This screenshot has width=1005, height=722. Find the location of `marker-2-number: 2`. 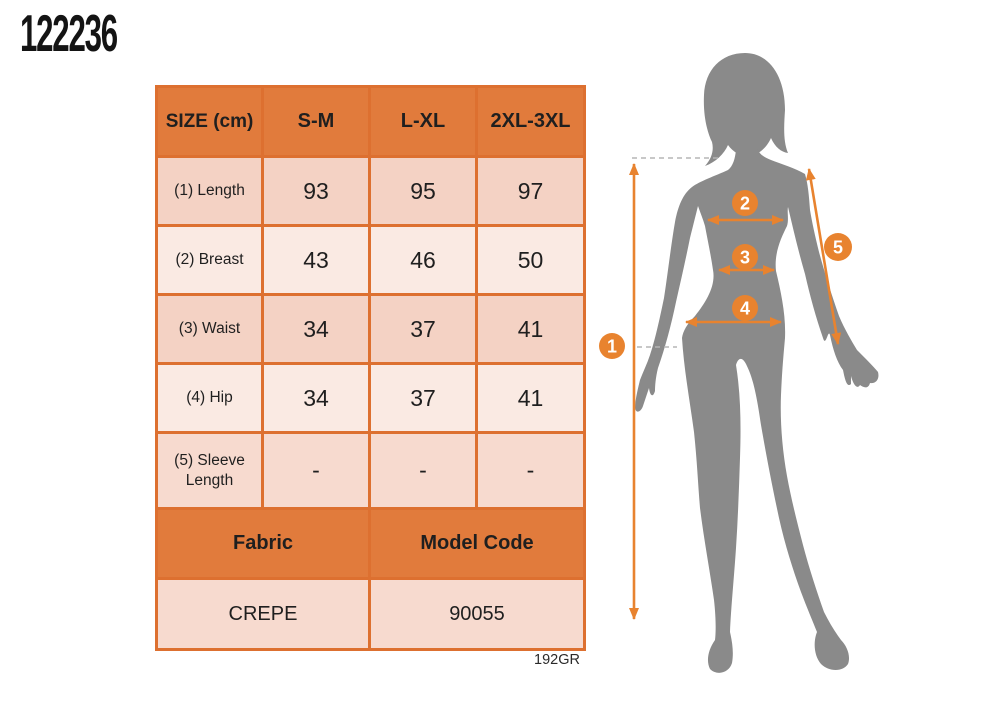

marker-2-number: 2 is located at coordinates (745, 204).